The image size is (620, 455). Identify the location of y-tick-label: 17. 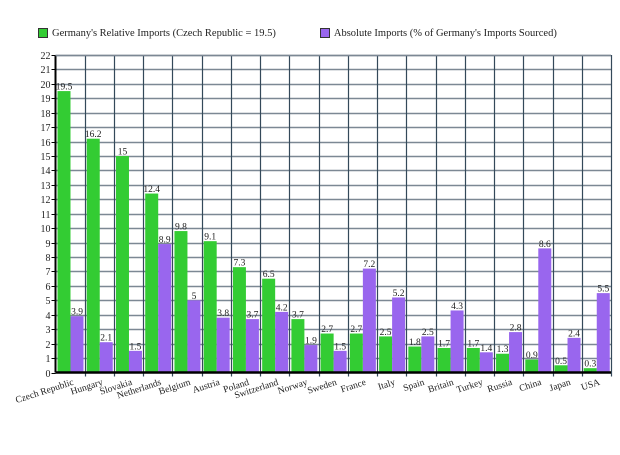
(46, 128).